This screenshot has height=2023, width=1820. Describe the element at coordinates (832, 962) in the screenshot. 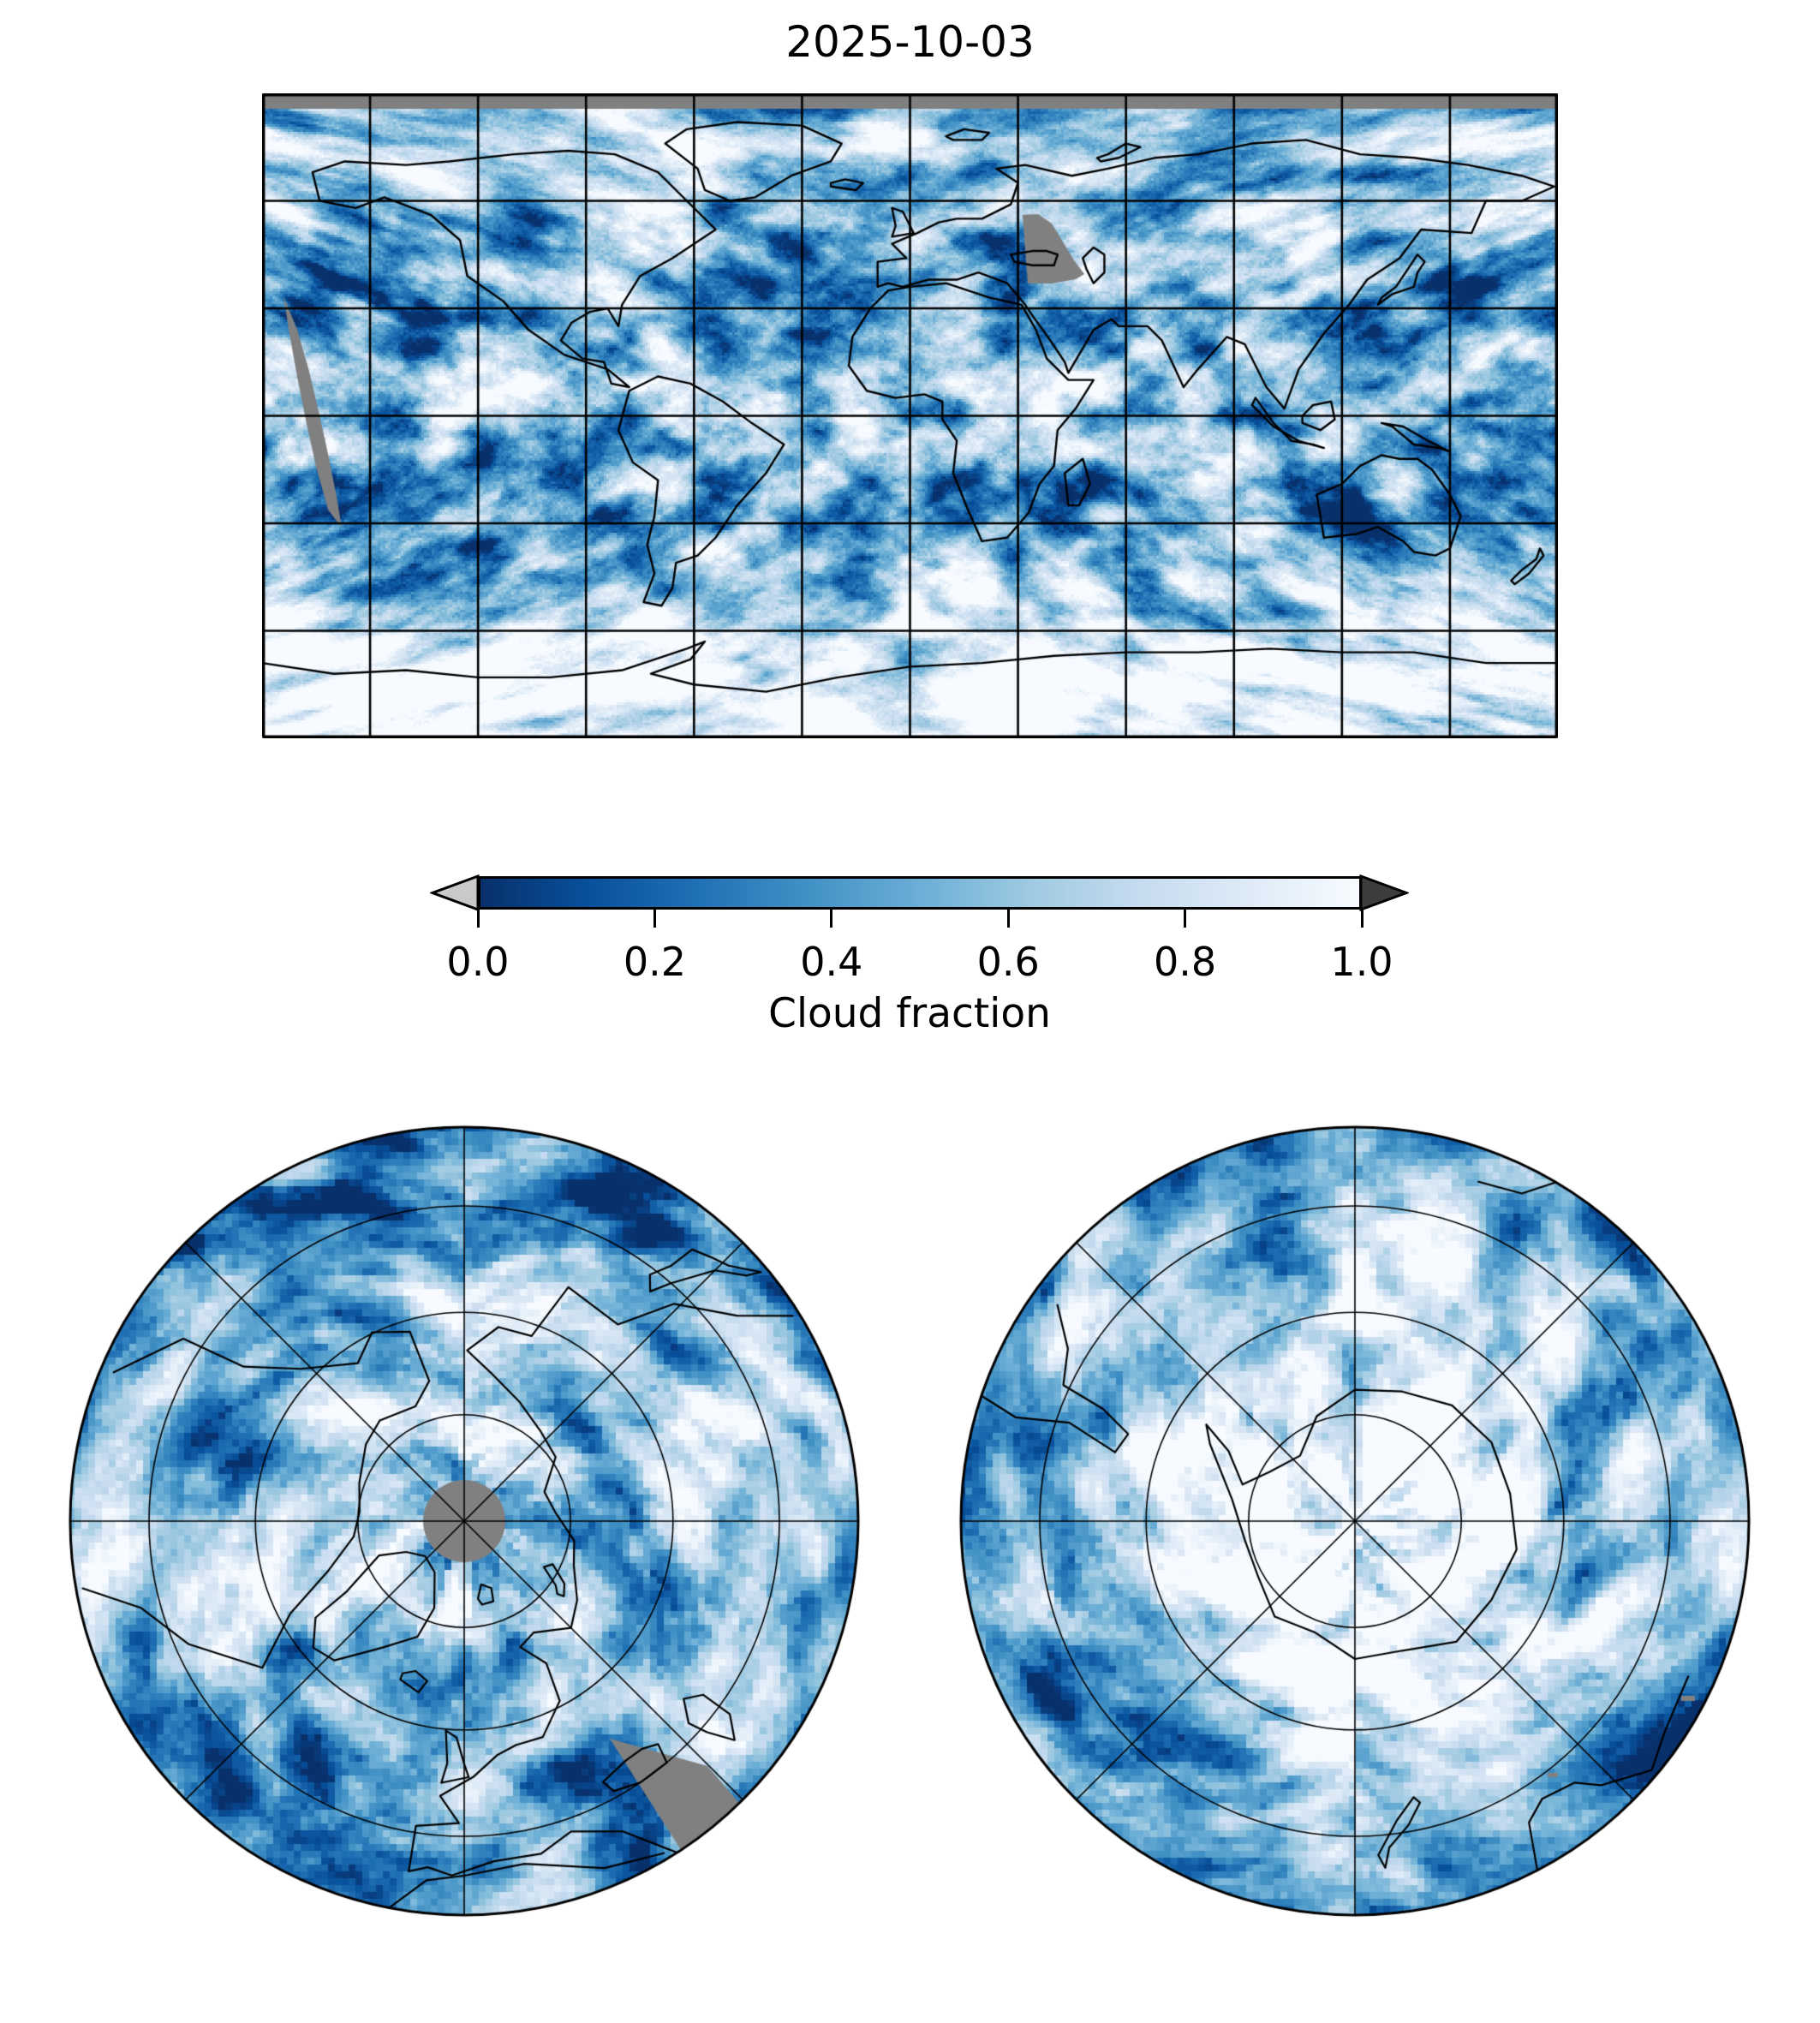

I see `colorbar-tick-label: 0.4` at that location.